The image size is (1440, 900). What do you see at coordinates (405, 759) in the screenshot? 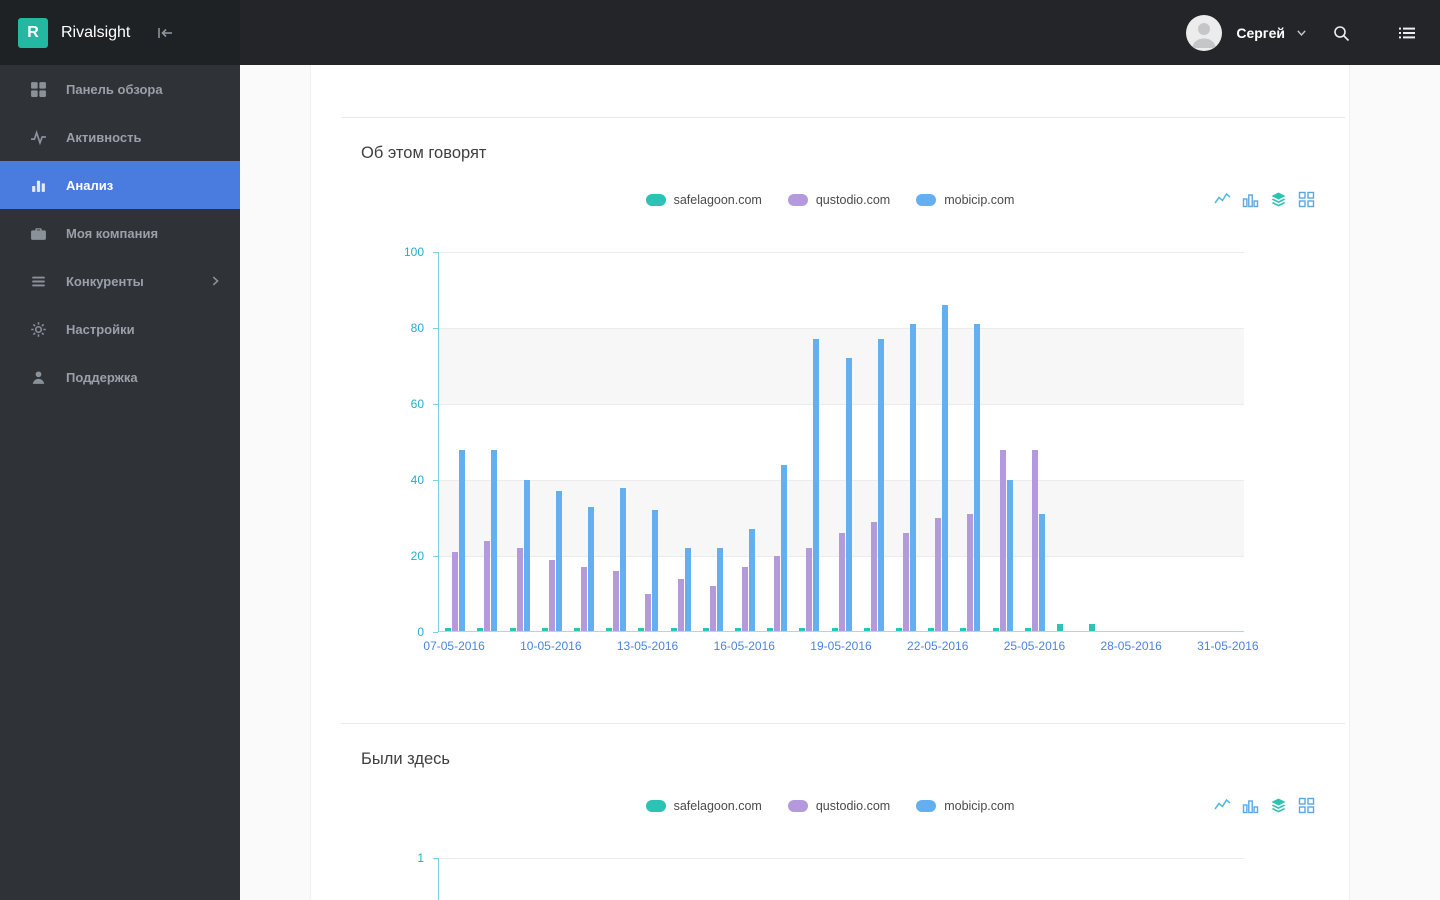
I see `section-title-visits: Были здесь` at bounding box center [405, 759].